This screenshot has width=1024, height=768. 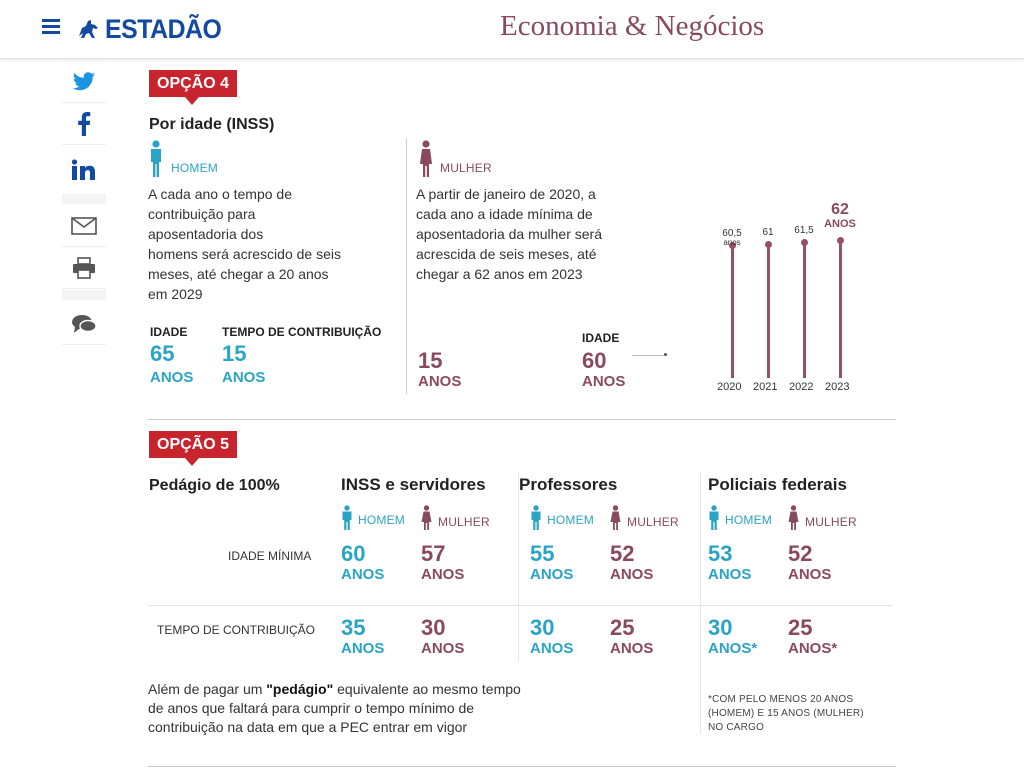 I want to click on group-tempo-man-unit: ANOS, so click(x=552, y=648).